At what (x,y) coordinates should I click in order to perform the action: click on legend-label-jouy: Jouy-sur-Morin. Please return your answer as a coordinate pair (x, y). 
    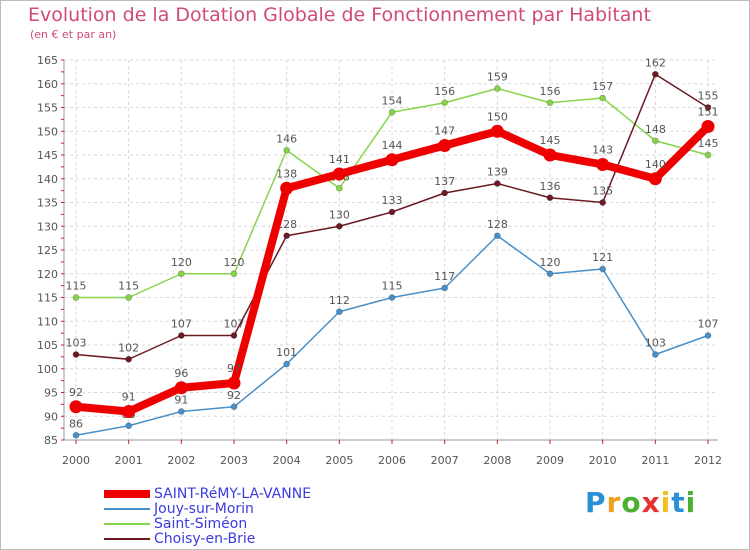
    Looking at the image, I should click on (204, 508).